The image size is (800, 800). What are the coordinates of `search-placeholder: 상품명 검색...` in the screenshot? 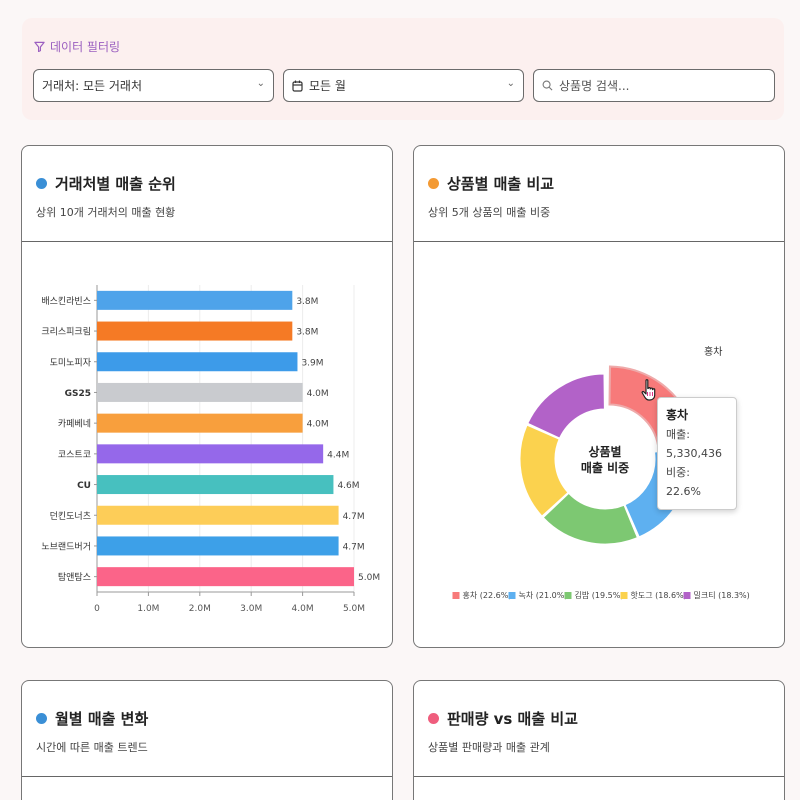 It's located at (594, 86).